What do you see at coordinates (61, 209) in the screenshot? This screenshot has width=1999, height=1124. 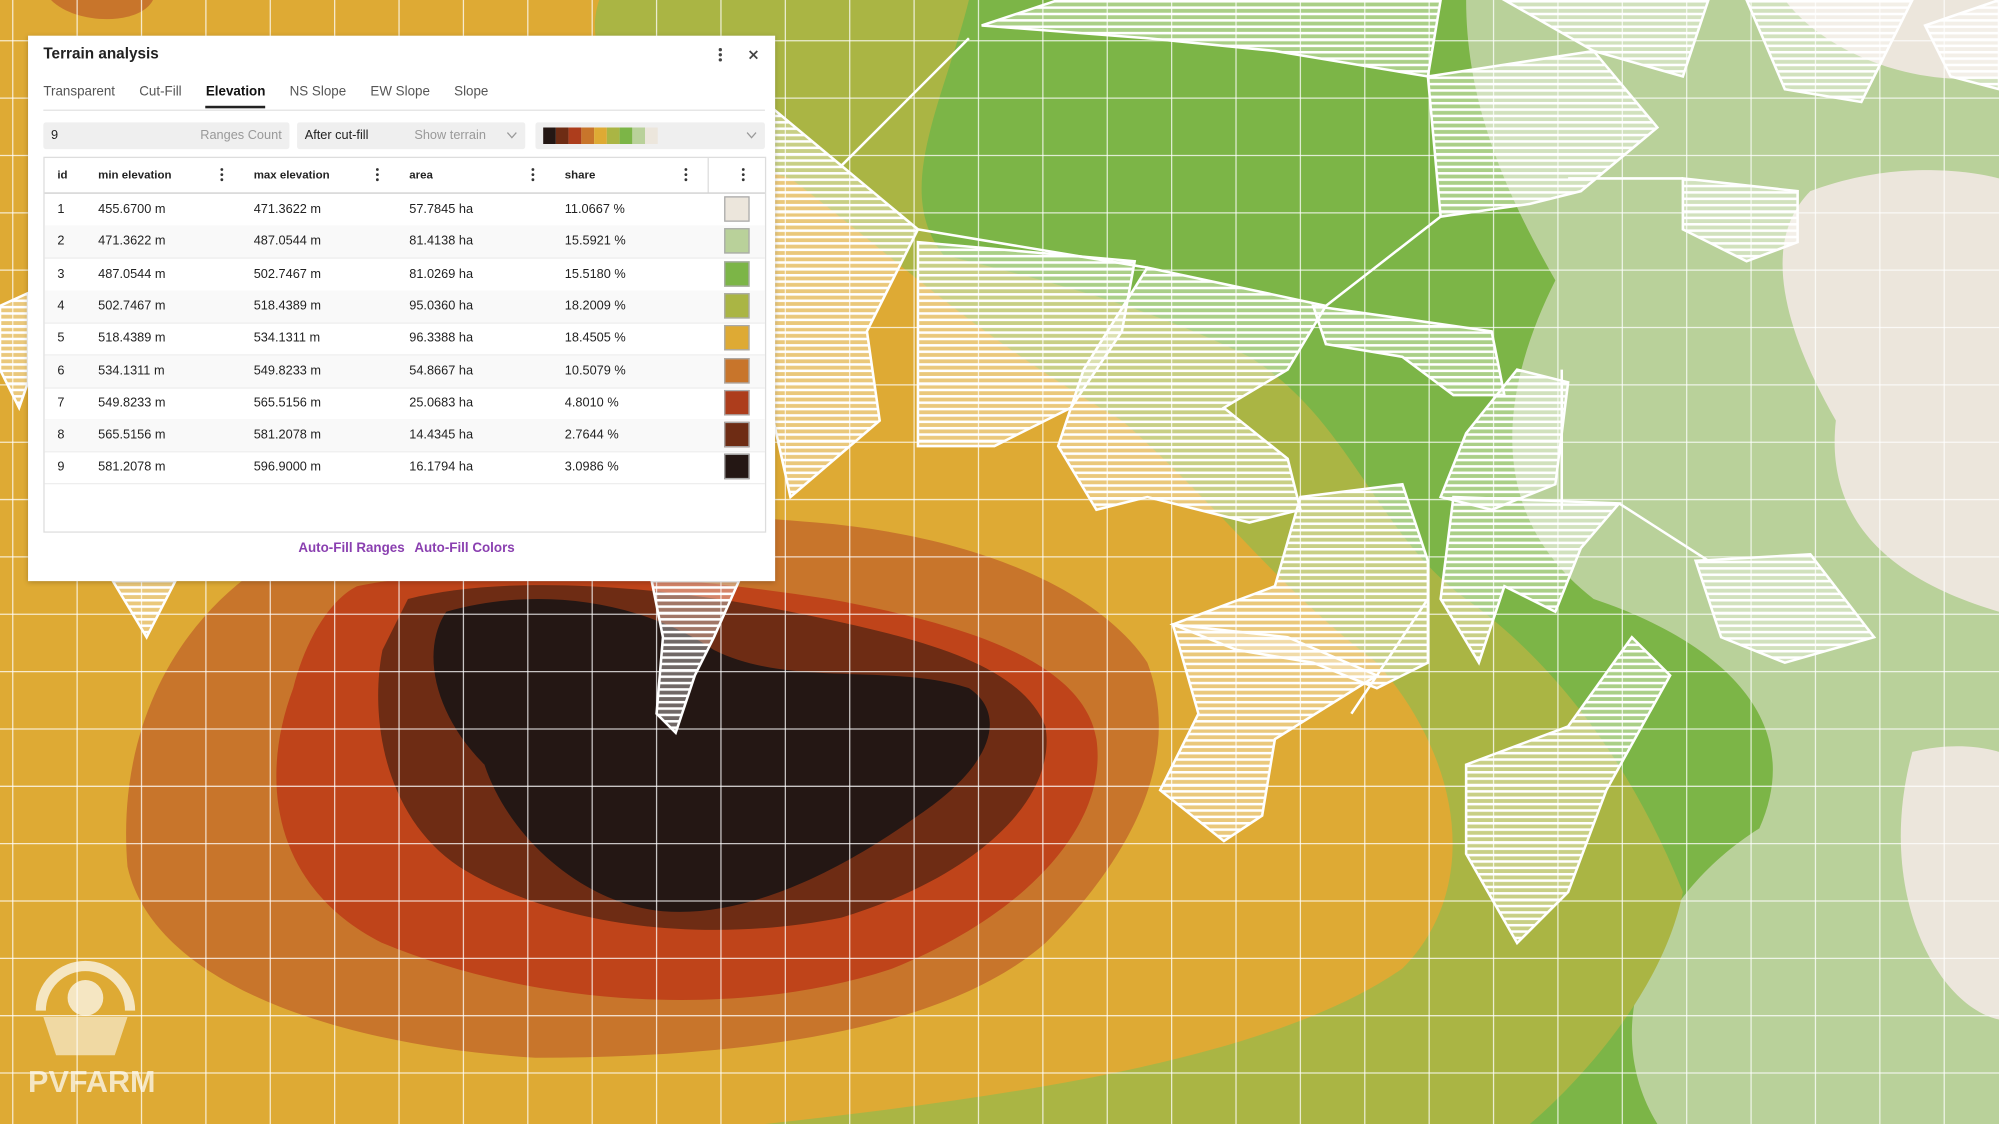 I see `table-cell: 1` at bounding box center [61, 209].